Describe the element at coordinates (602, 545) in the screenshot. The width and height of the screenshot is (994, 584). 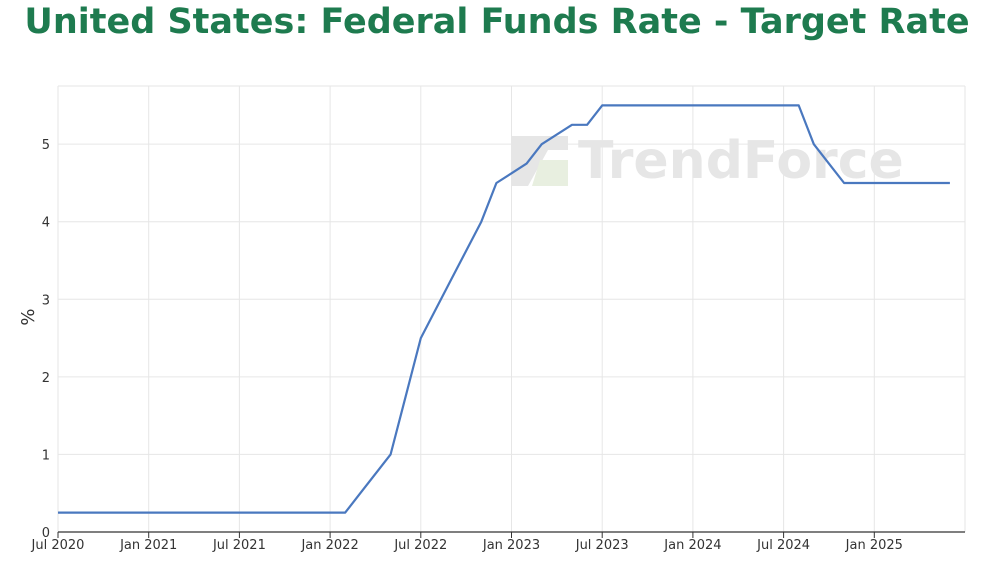
I see `x-tick-label: Jul 2023` at that location.